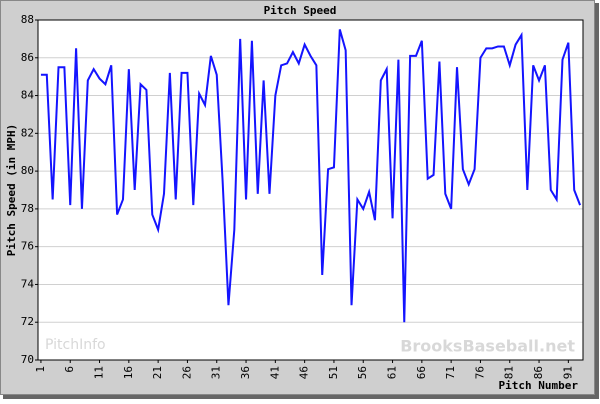  Describe the element at coordinates (69, 369) in the screenshot. I see `x-tick-label: 6` at that location.